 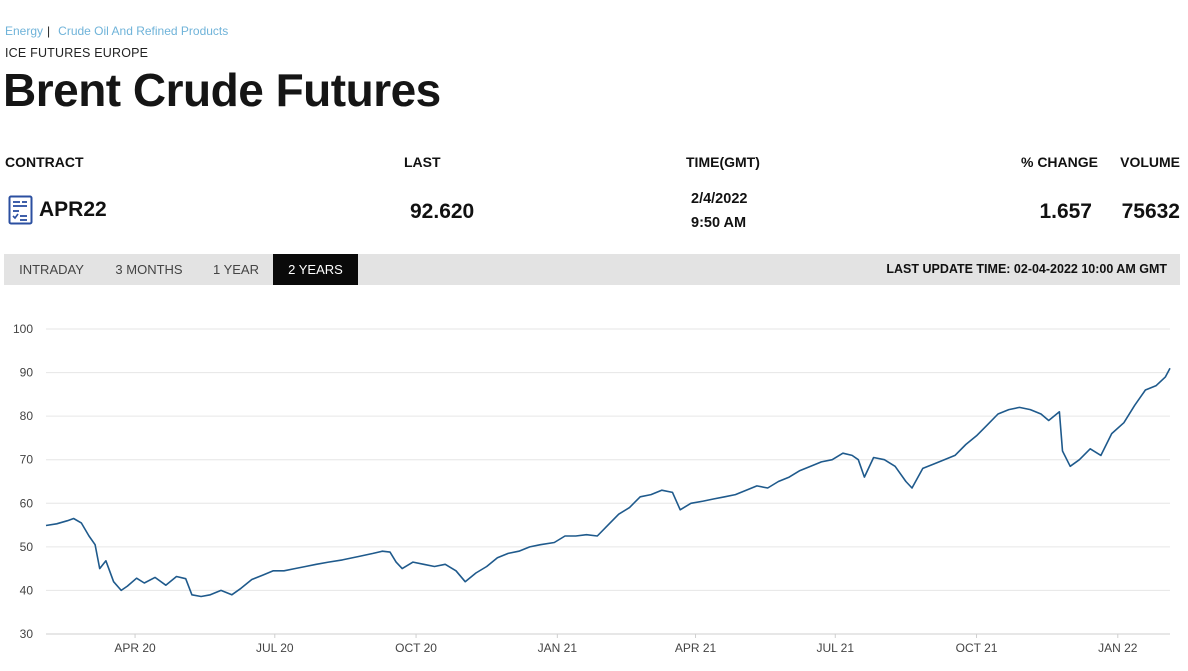 What do you see at coordinates (1065, 211) in the screenshot?
I see `pct-change-value: 1.657` at bounding box center [1065, 211].